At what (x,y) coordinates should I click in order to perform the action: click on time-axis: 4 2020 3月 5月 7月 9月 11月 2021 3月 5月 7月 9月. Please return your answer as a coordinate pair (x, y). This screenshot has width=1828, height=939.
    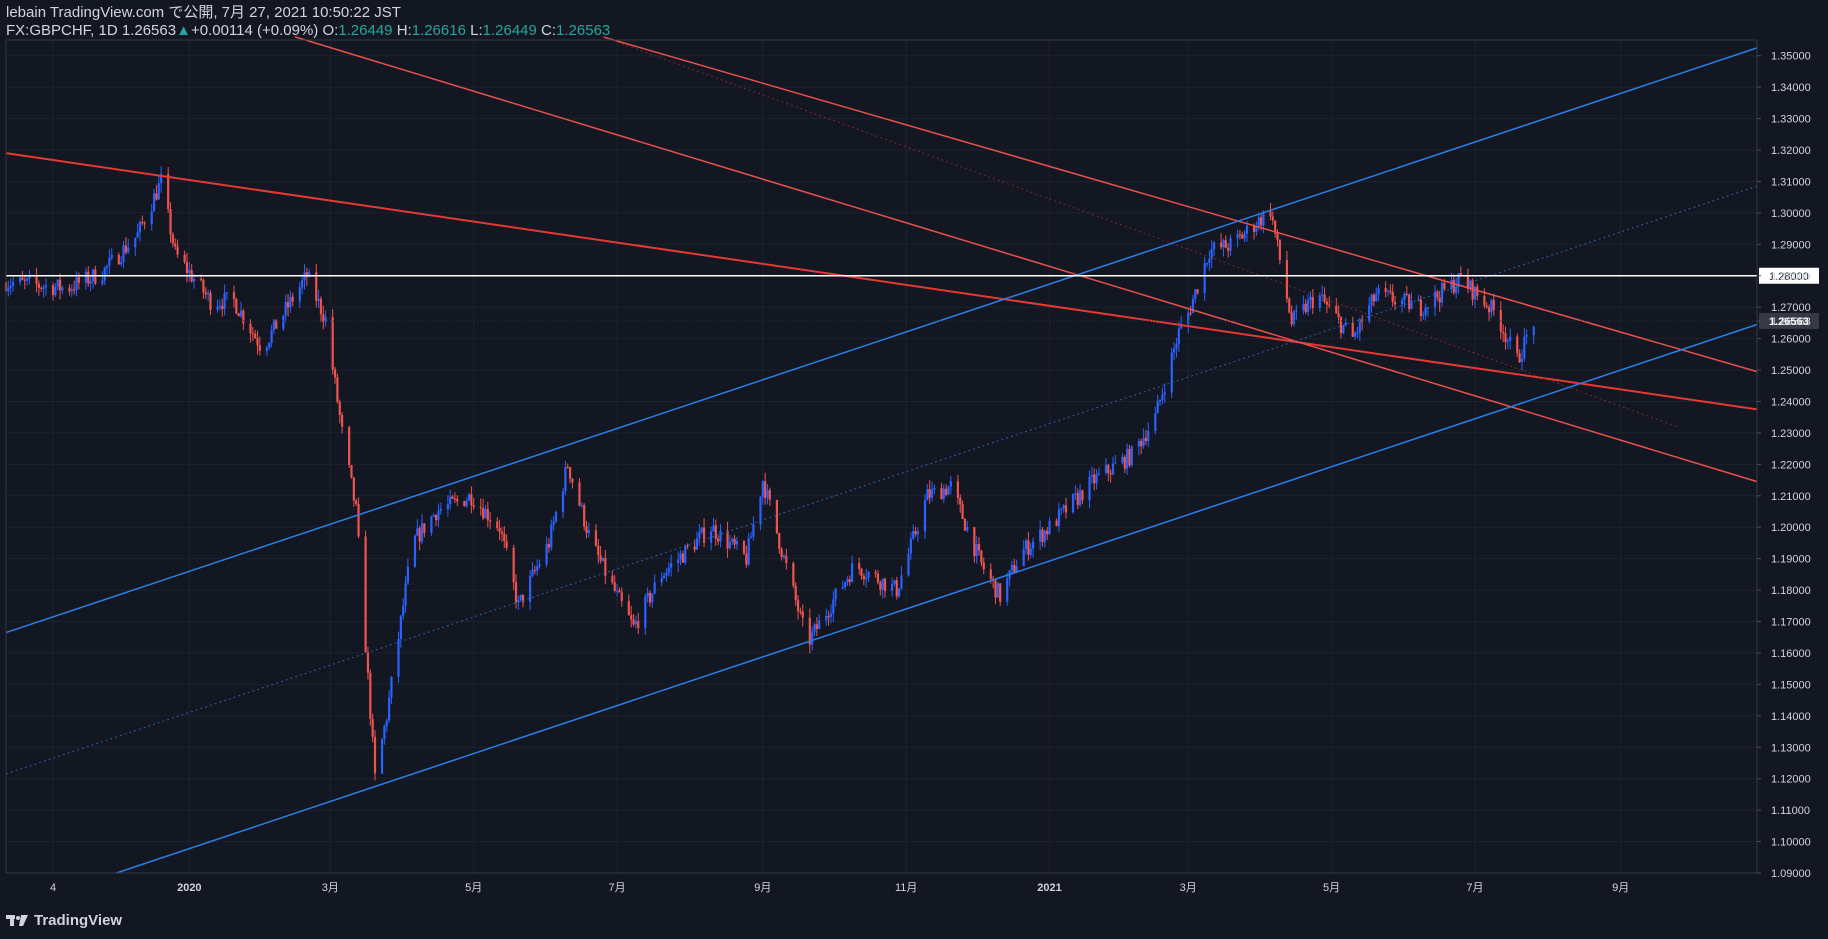
    Looking at the image, I should click on (839, 888).